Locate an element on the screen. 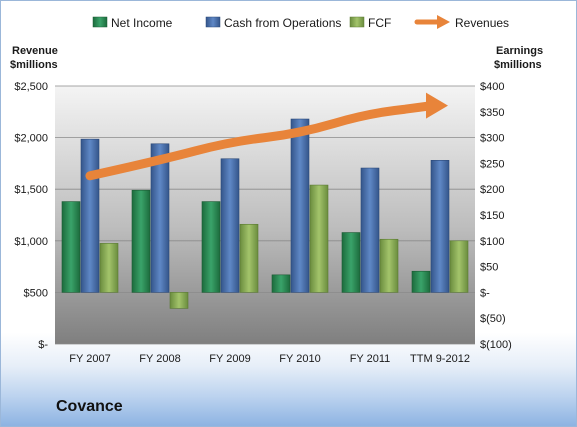  bar-cash-from-operations-fy-2011 is located at coordinates (370, 230).